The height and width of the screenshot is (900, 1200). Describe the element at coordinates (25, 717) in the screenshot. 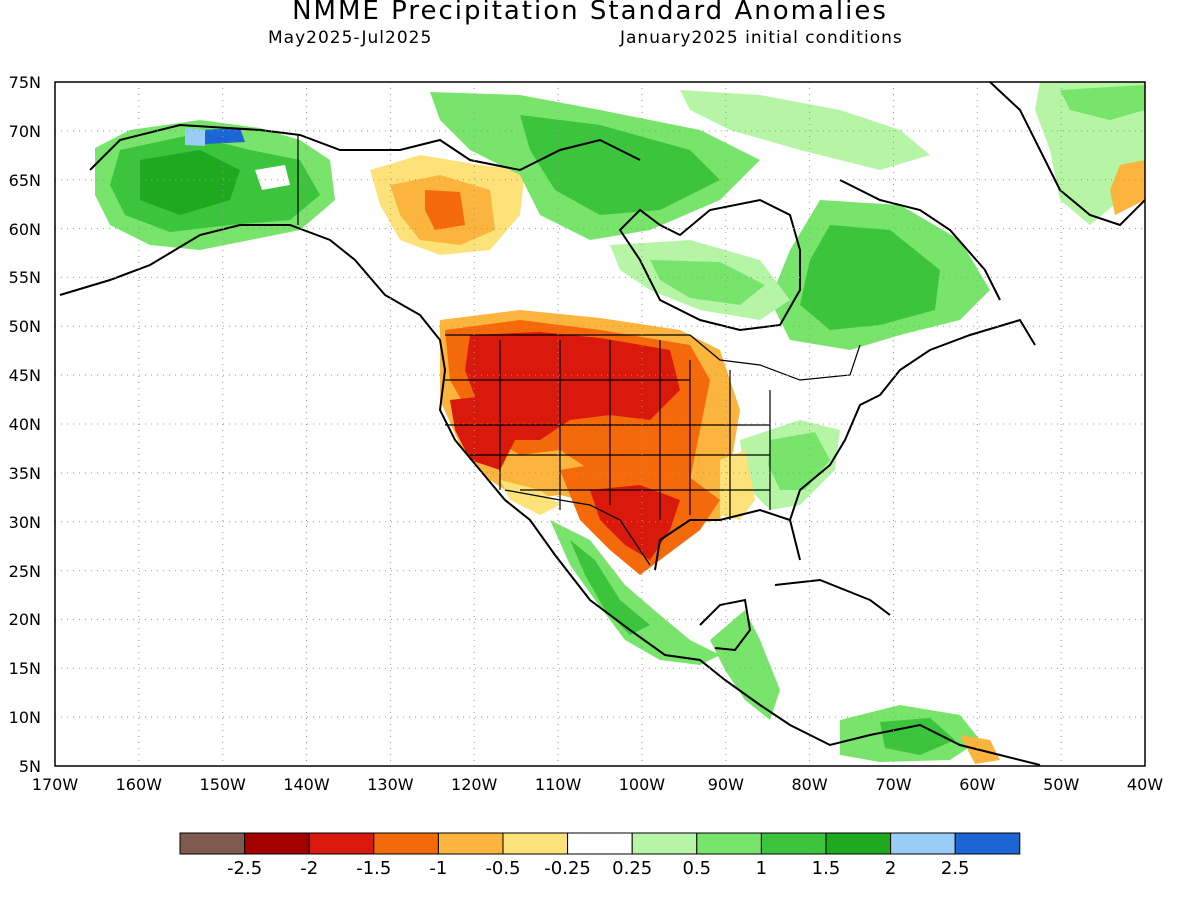

I see `lat-label: 10N` at that location.